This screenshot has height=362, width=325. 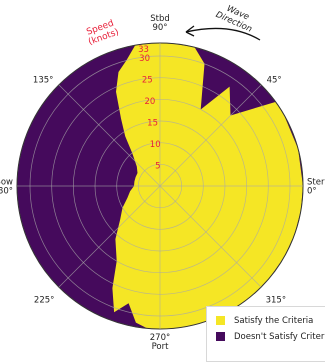 I want to click on angle-label-90: Stbd 90°, so click(x=160, y=23).